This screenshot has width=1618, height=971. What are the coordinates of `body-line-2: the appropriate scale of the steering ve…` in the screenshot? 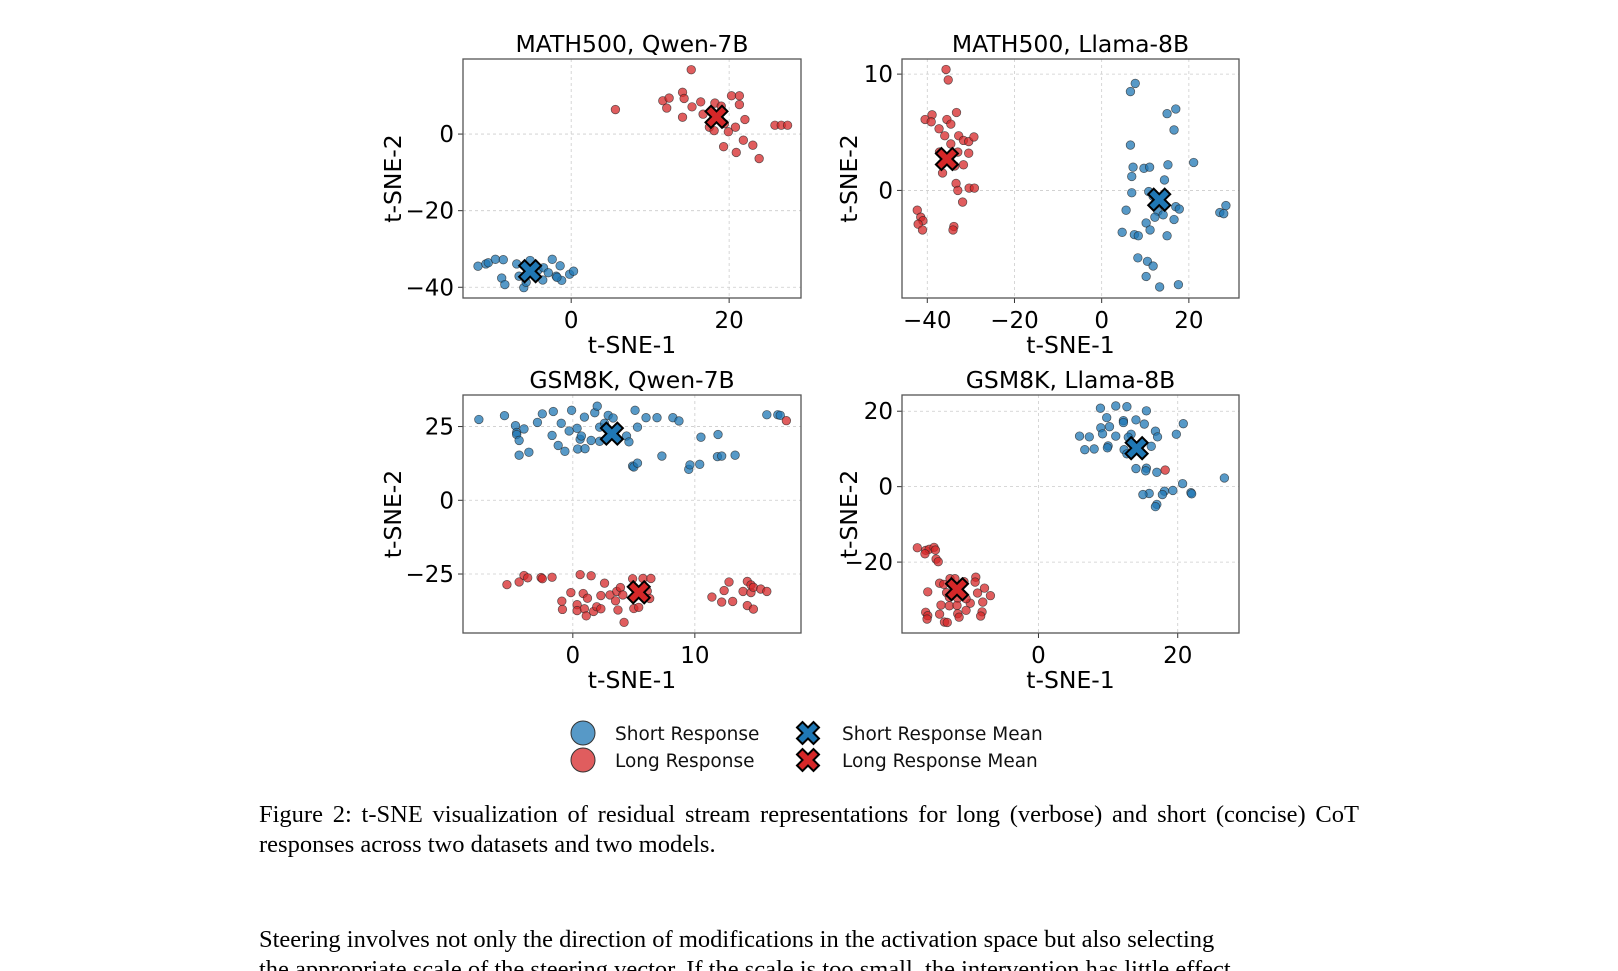 It's located at (745, 963).